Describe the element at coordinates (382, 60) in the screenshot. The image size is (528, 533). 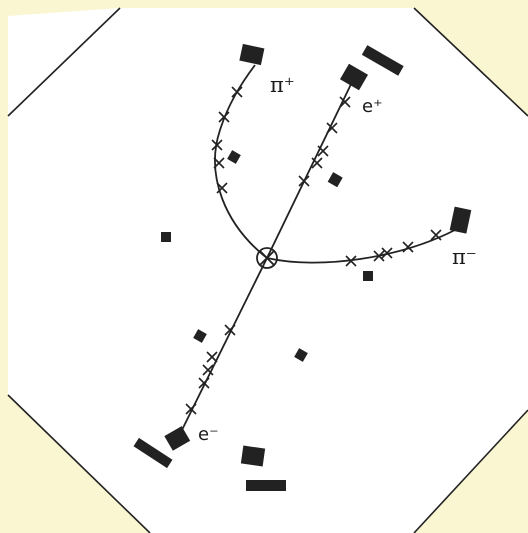
I see `deposit-e-plus-outer` at that location.